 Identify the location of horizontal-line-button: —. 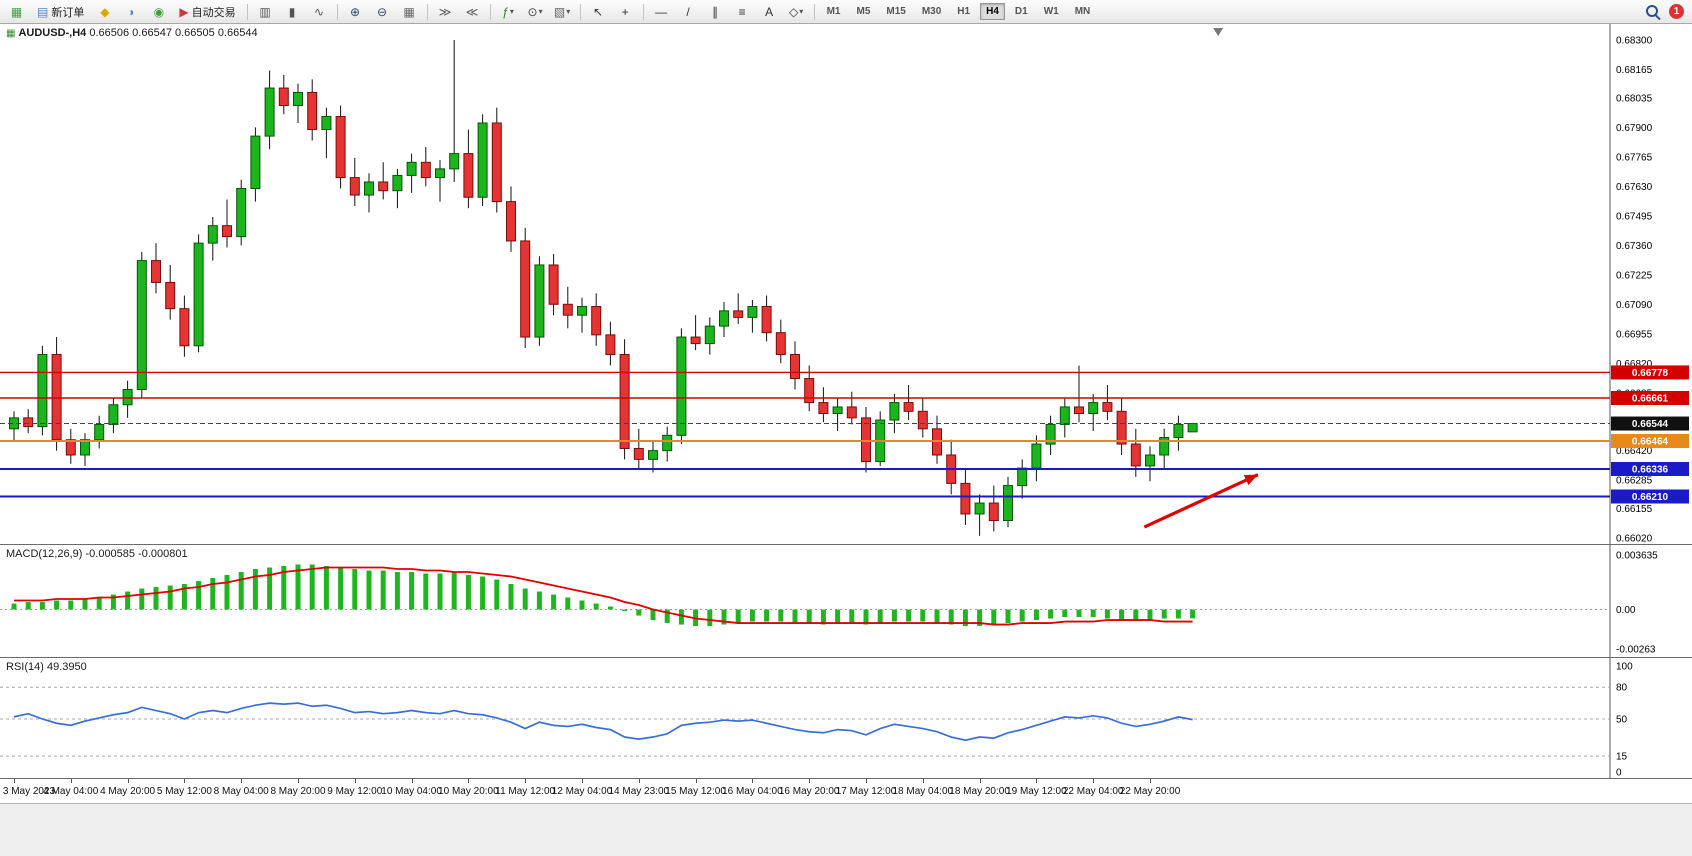
(661, 11).